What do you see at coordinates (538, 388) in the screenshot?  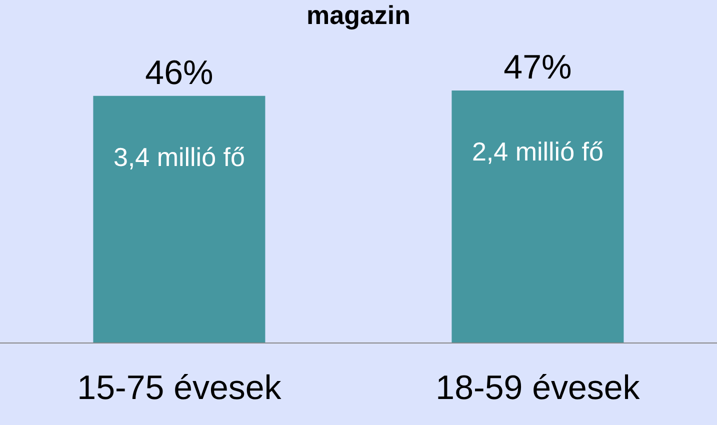 I see `x-tick-label: 18-59 évesek` at bounding box center [538, 388].